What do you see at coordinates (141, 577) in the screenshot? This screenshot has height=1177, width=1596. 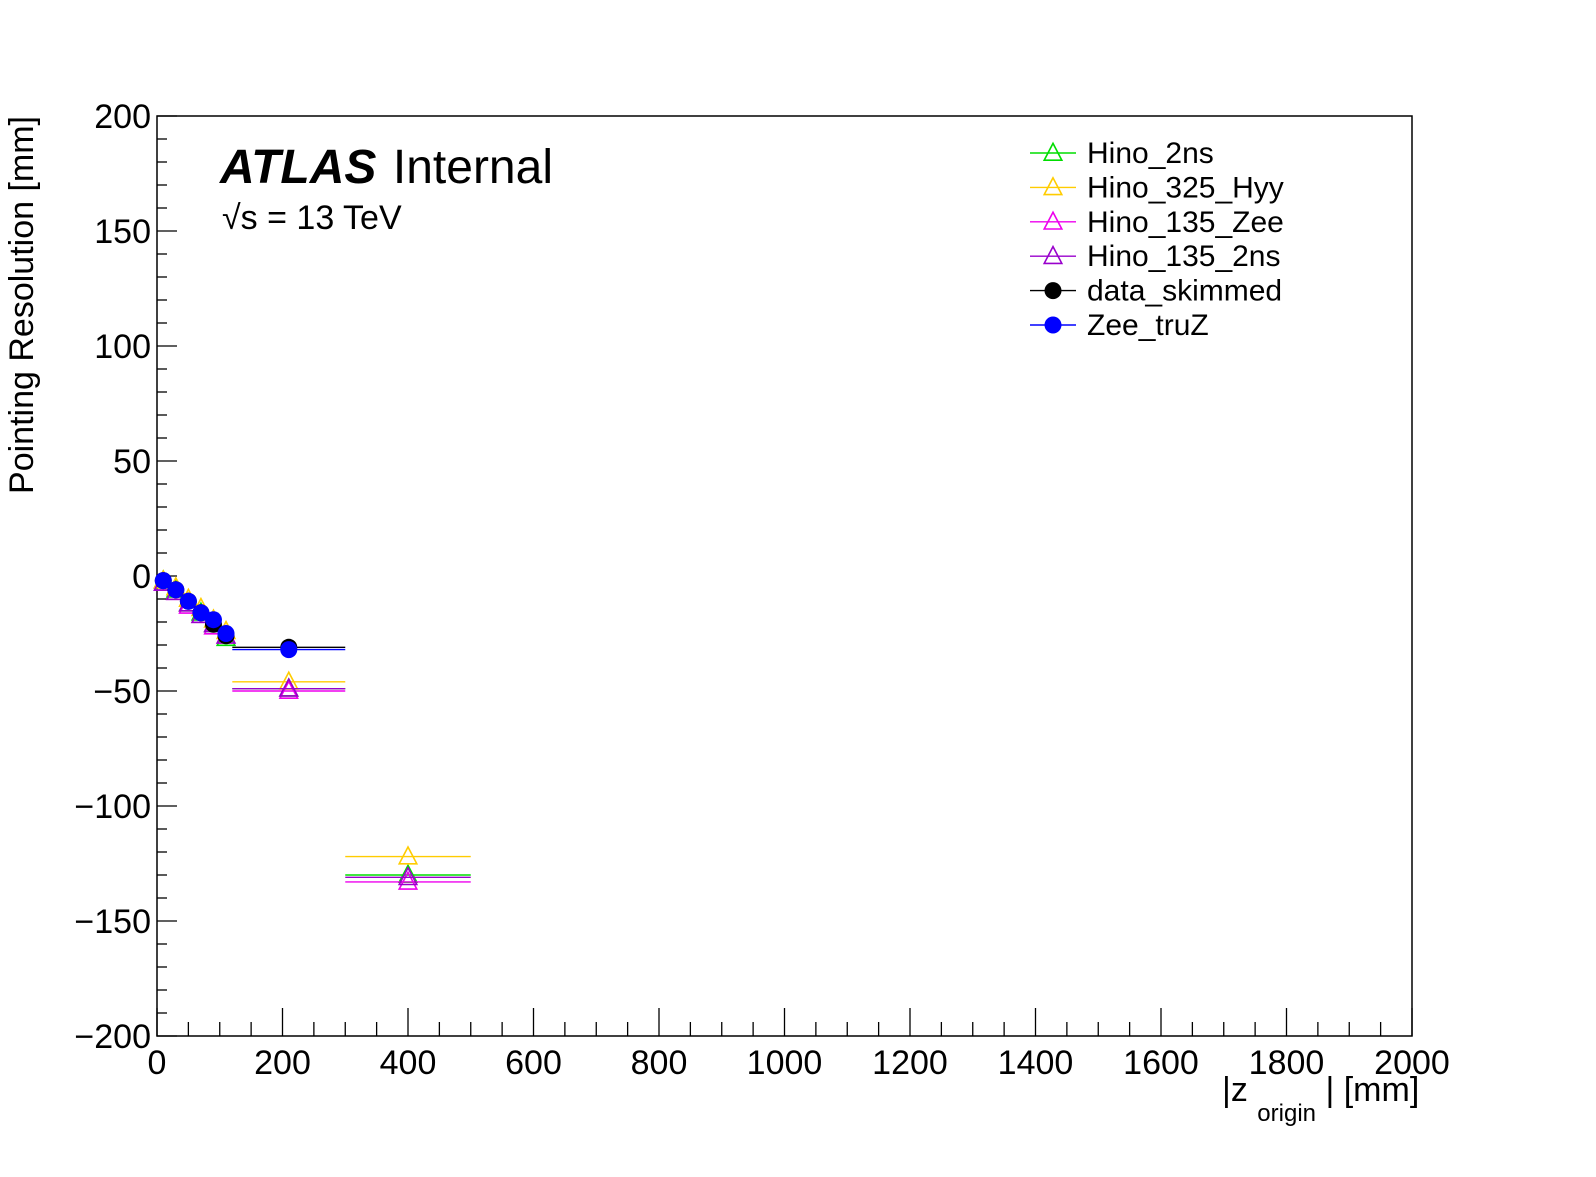 I see `y-tick-label: 0` at bounding box center [141, 577].